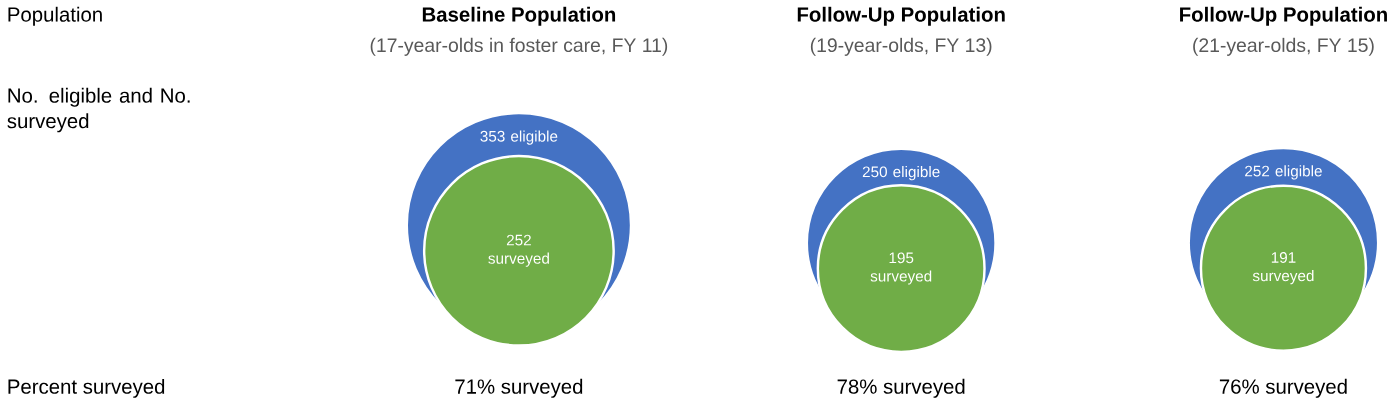 This screenshot has height=405, width=1395. I want to click on text: Population, so click(55, 16).